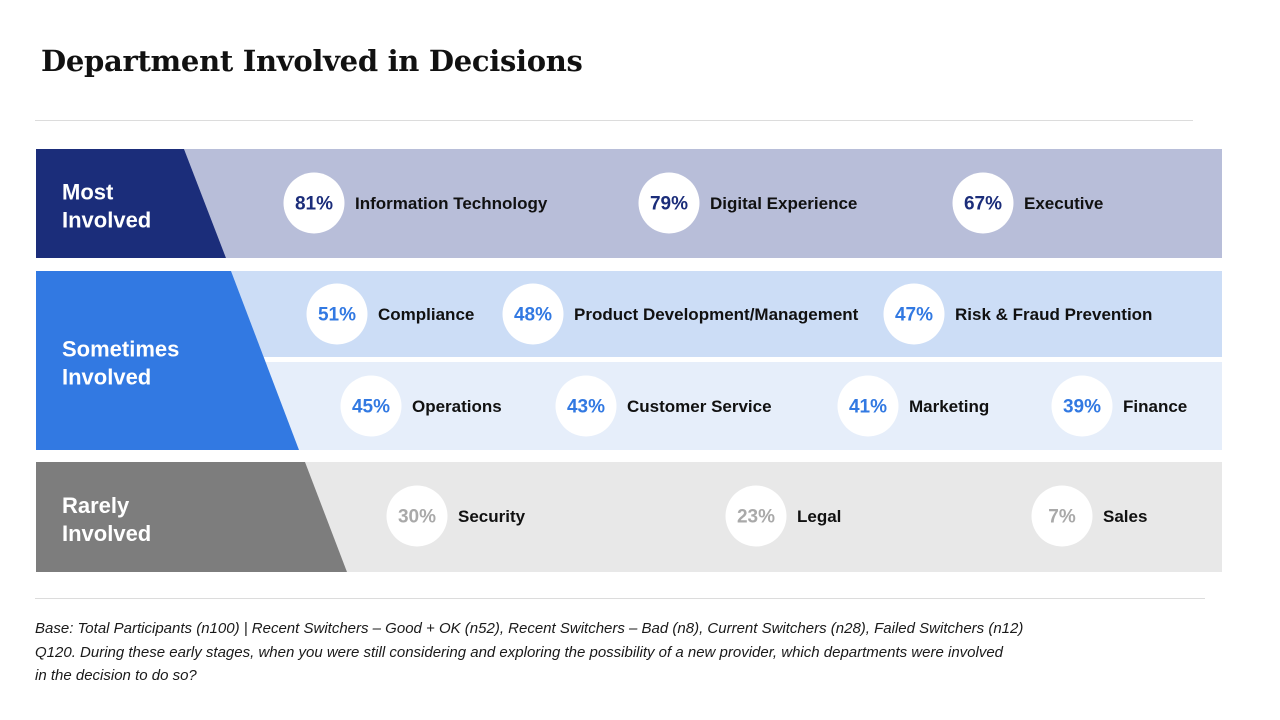 This screenshot has width=1280, height=720. I want to click on group-1-row-1-background, so click(743, 406).